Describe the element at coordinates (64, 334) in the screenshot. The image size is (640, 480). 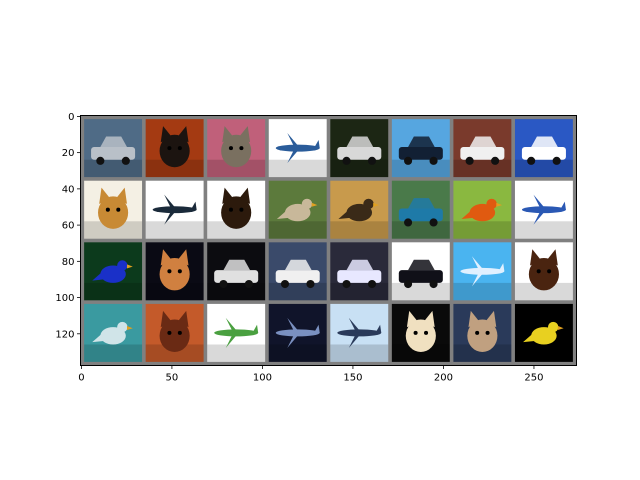
I see `y-tick-label: 120` at that location.